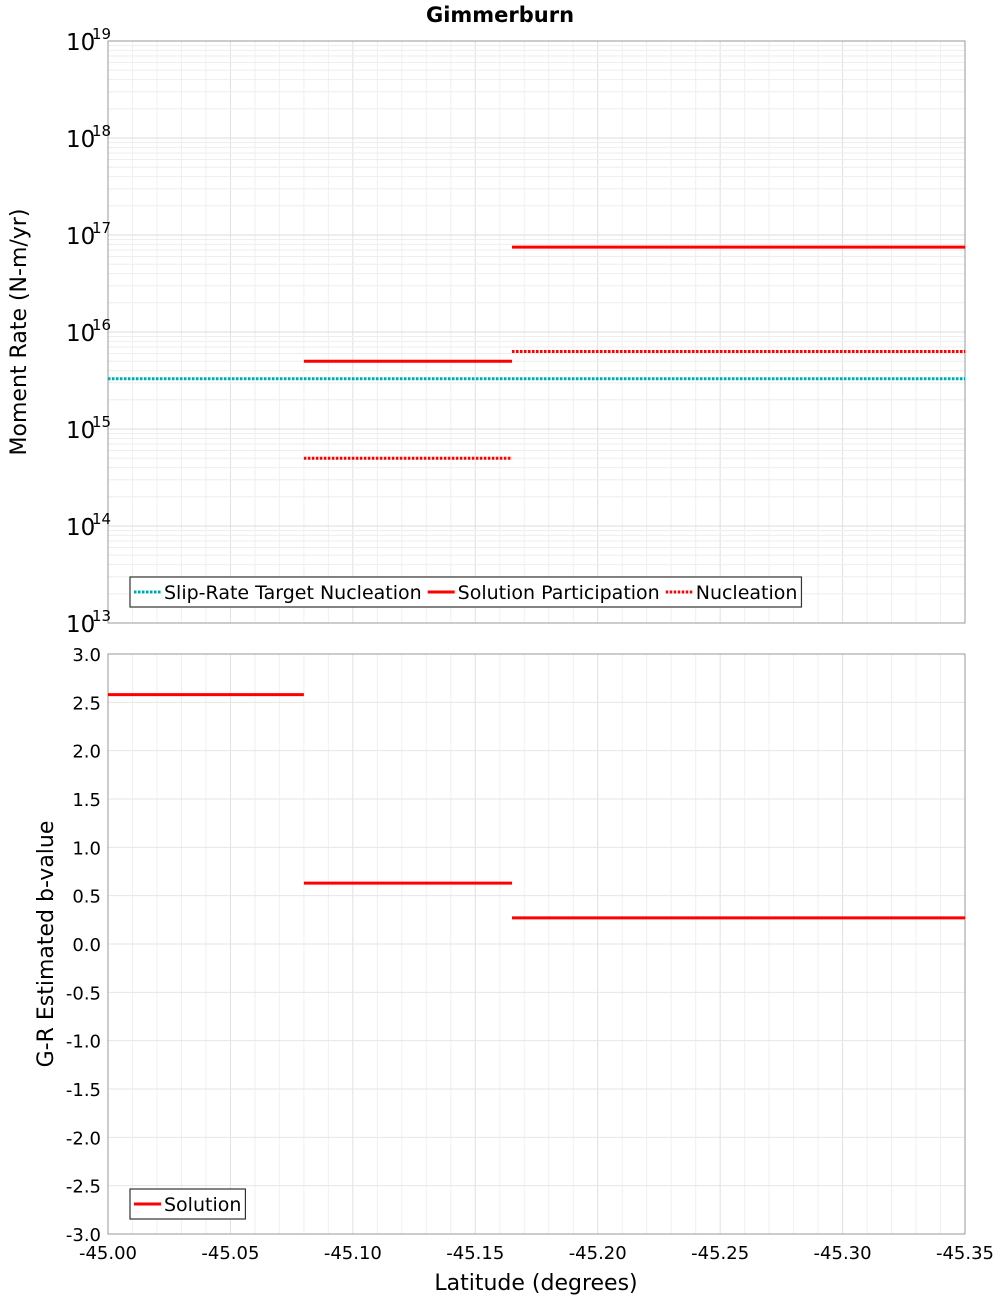 This screenshot has width=1000, height=1300. I want to click on bottom-y-tick-label: 0.0, so click(86, 945).